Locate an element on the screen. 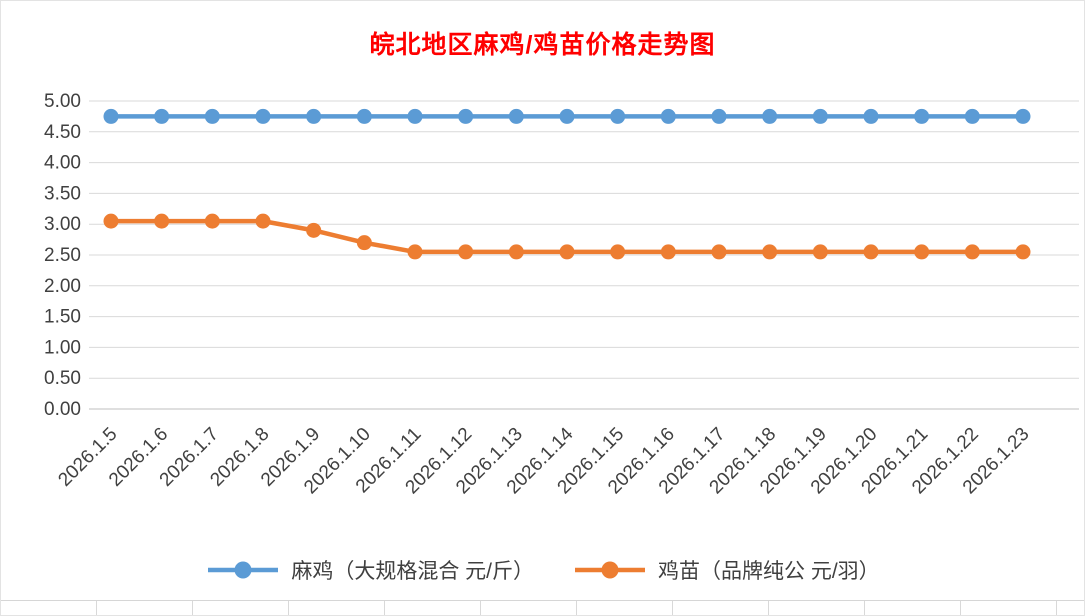  legend-label-machicken: 麻鸡（大规格混合 元/斤） is located at coordinates (412, 571).